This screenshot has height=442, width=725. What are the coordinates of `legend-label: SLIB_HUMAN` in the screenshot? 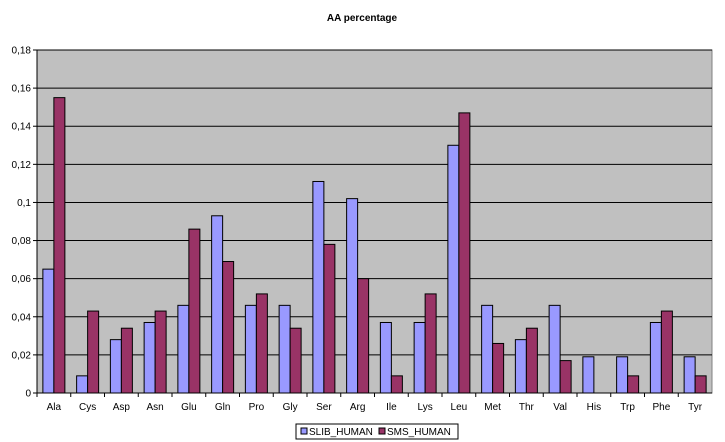 It's located at (341, 432).